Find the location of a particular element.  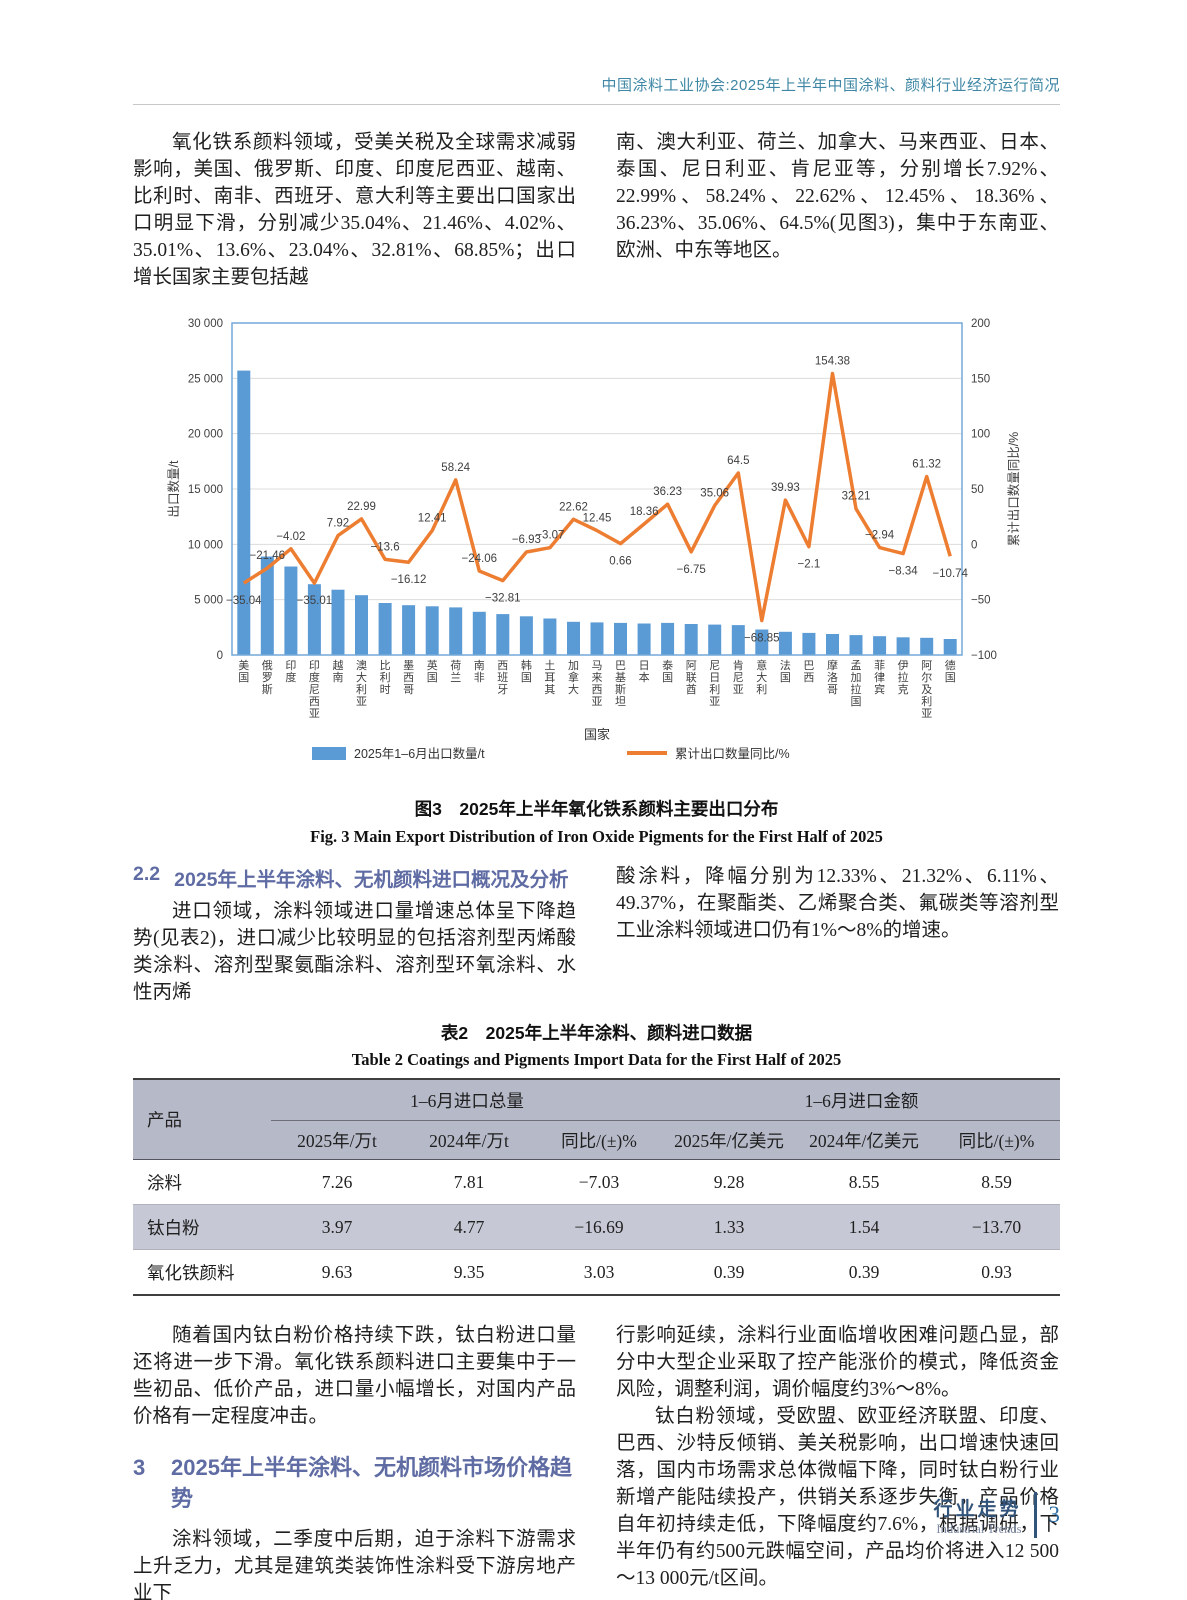

svg-text: 尼日利亚 is located at coordinates (714, 683).